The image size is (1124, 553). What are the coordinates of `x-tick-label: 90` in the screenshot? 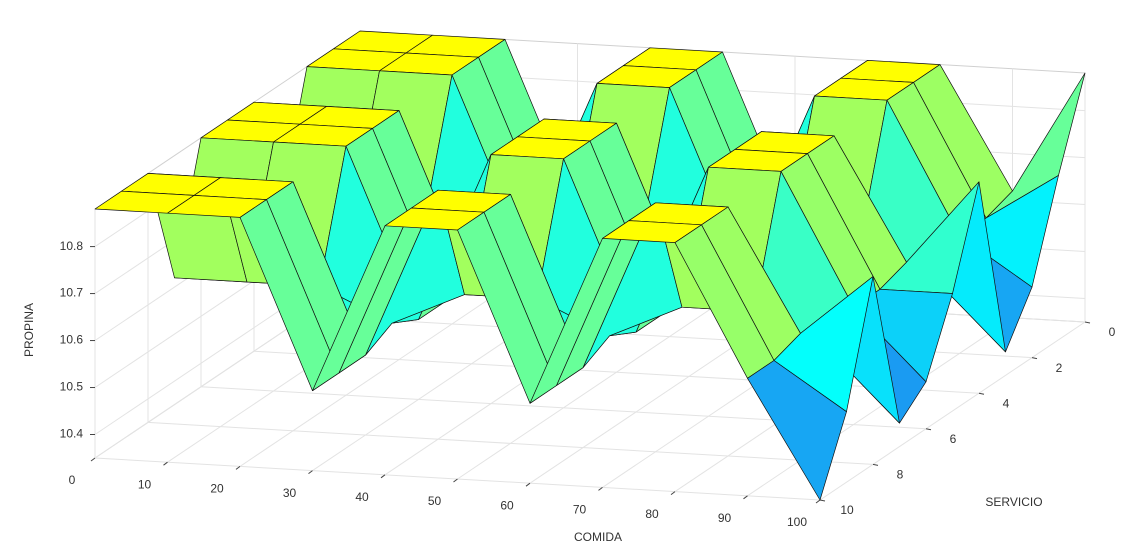 It's located at (725, 518).